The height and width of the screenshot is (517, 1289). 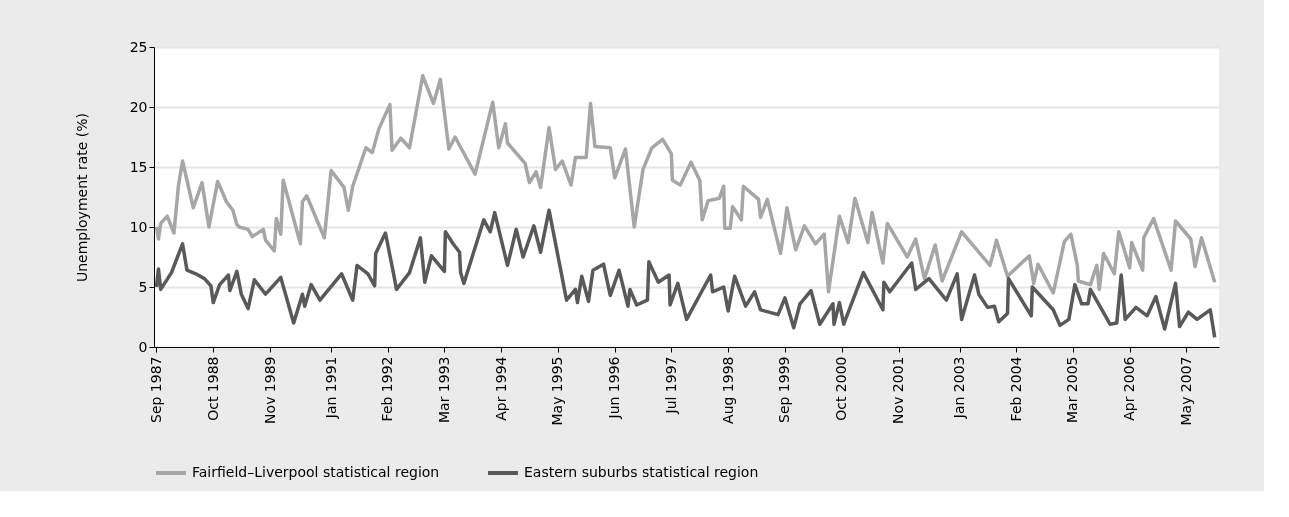 I want to click on x-tick-label: May 2007, so click(x=1185, y=391).